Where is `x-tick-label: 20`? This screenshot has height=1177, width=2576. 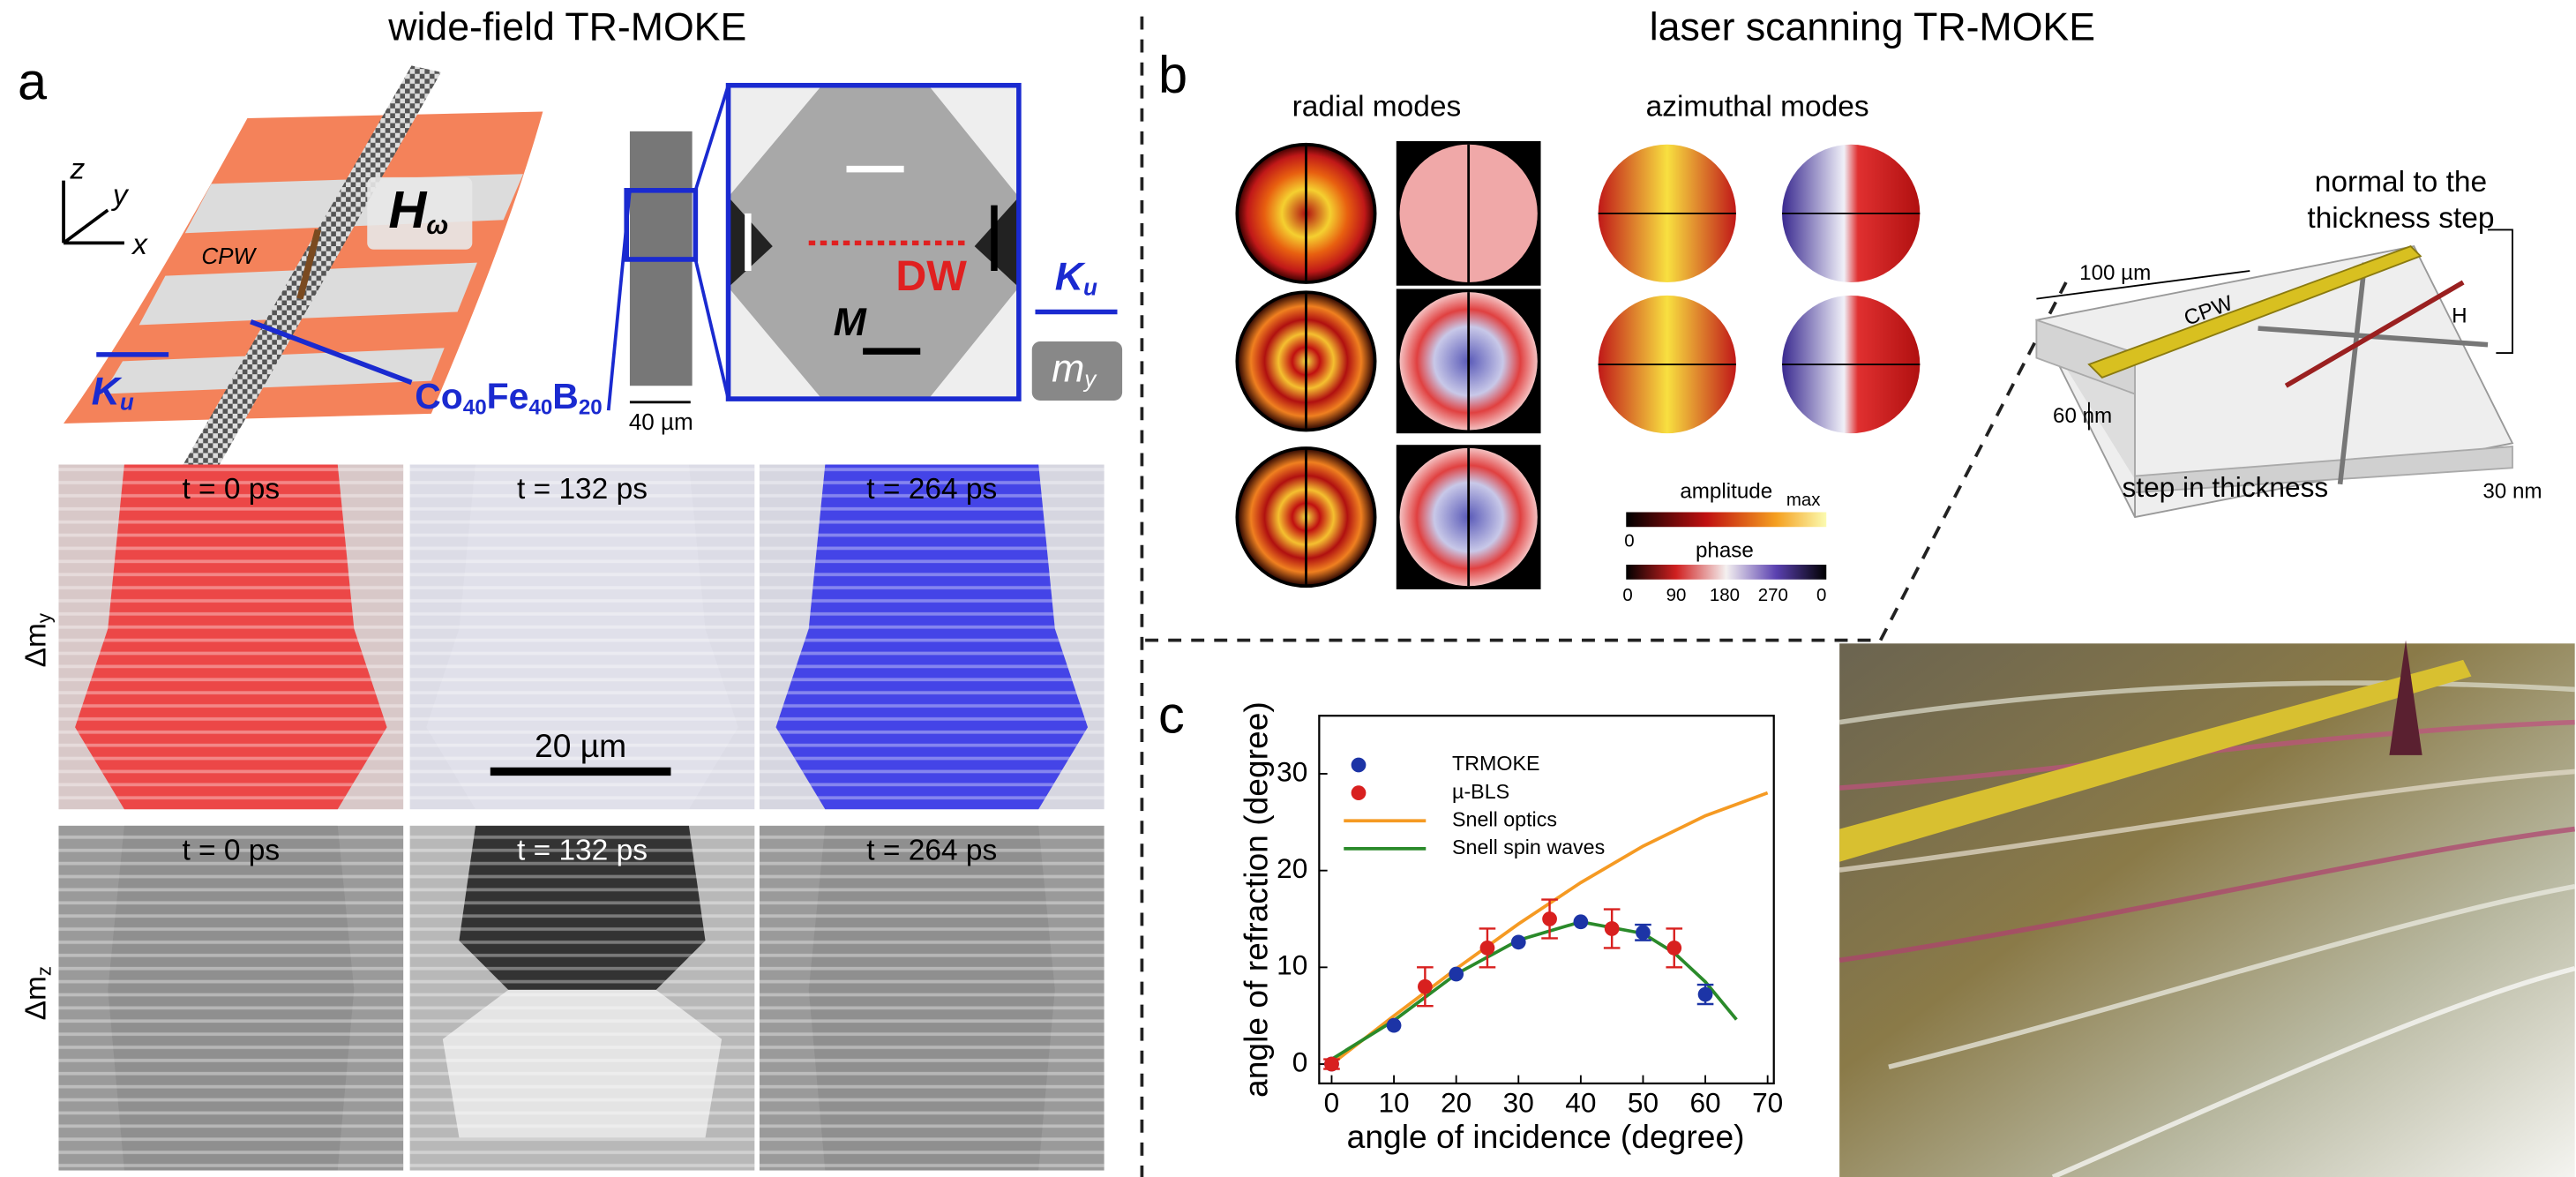
x-tick-label: 20 is located at coordinates (1456, 1102).